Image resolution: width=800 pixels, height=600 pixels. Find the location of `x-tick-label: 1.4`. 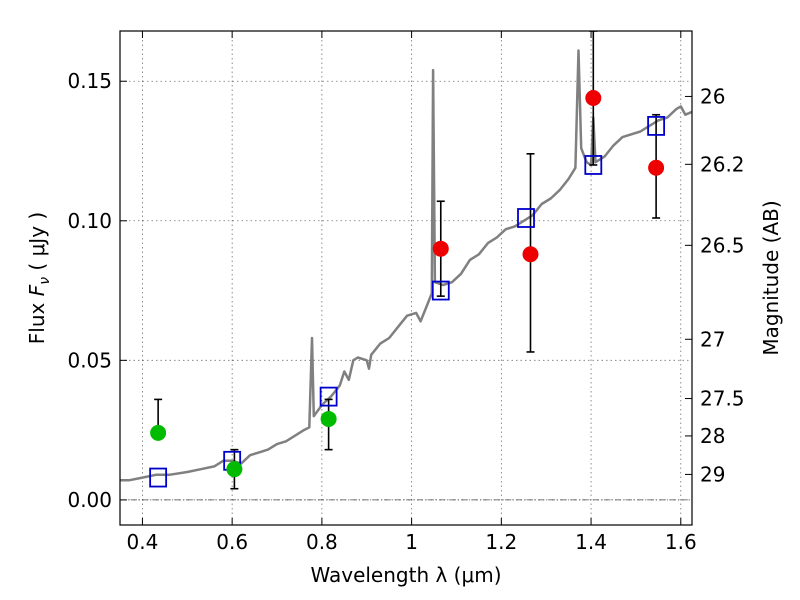

x-tick-label: 1.4 is located at coordinates (591, 542).